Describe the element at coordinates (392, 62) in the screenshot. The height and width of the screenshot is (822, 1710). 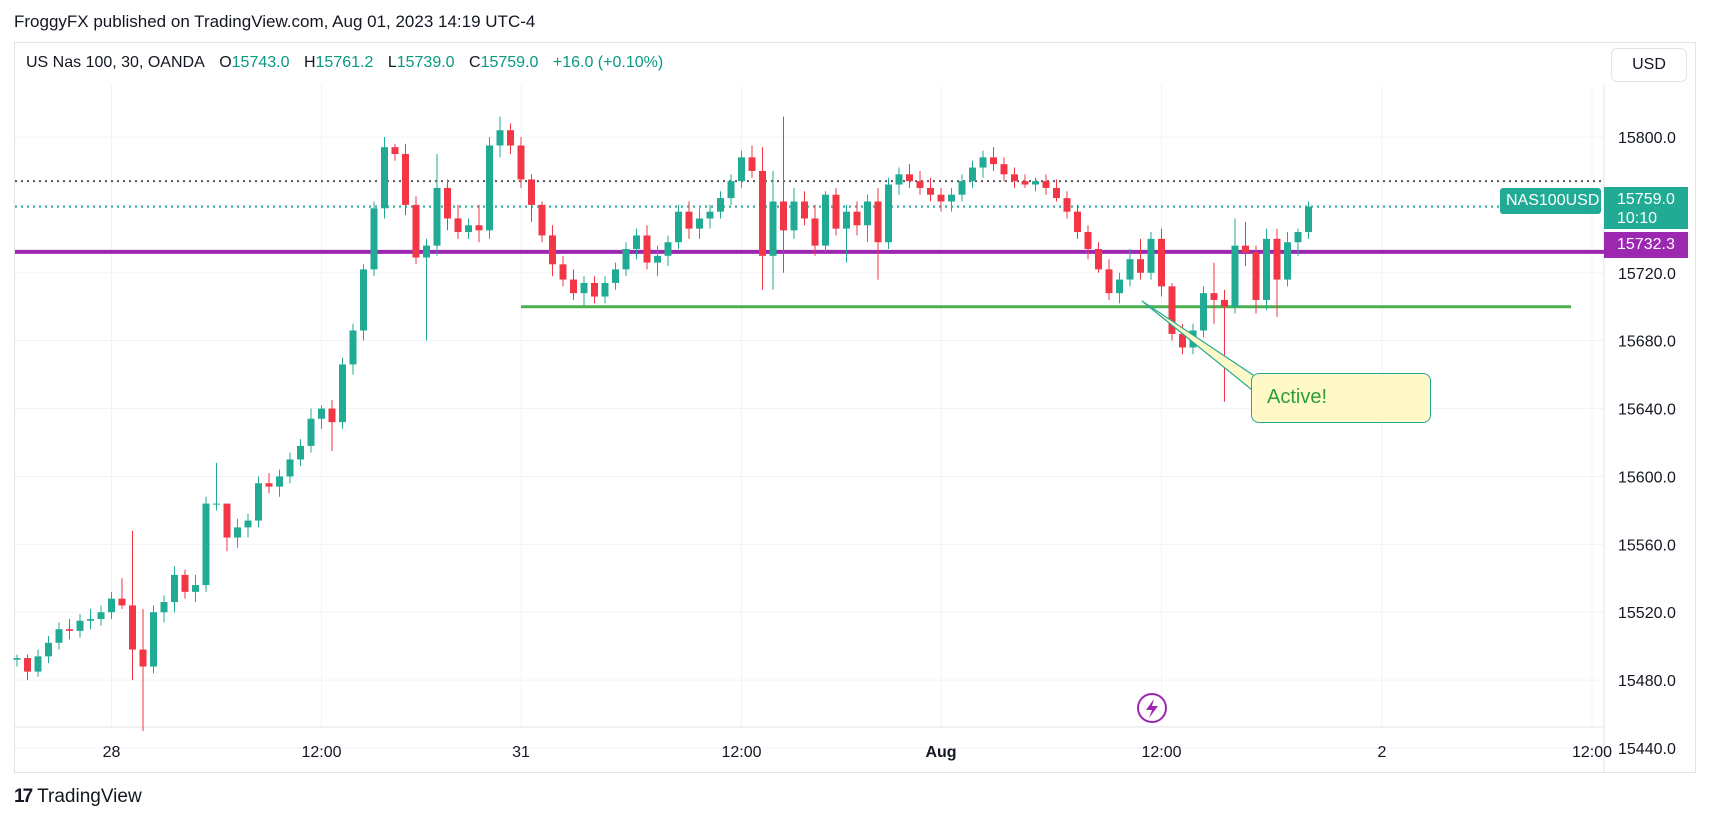
I see `legend-low-label: L` at that location.